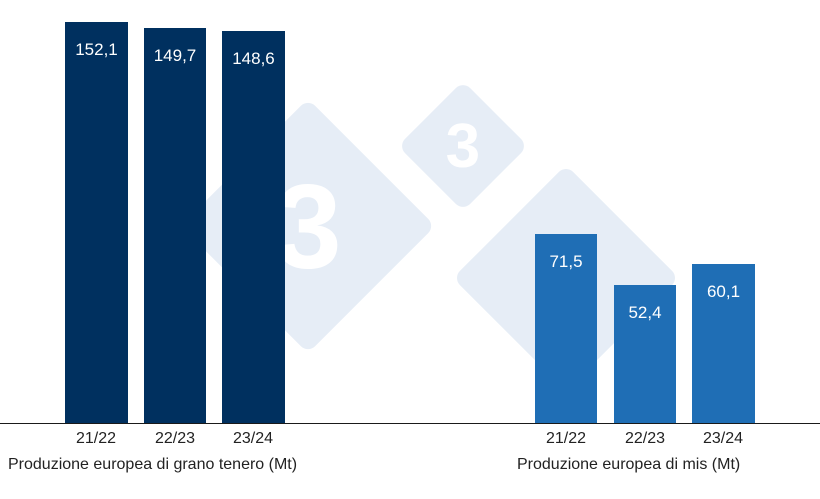 This screenshot has width=820, height=499. I want to click on bar-value-label: 149,7, so click(175, 55).